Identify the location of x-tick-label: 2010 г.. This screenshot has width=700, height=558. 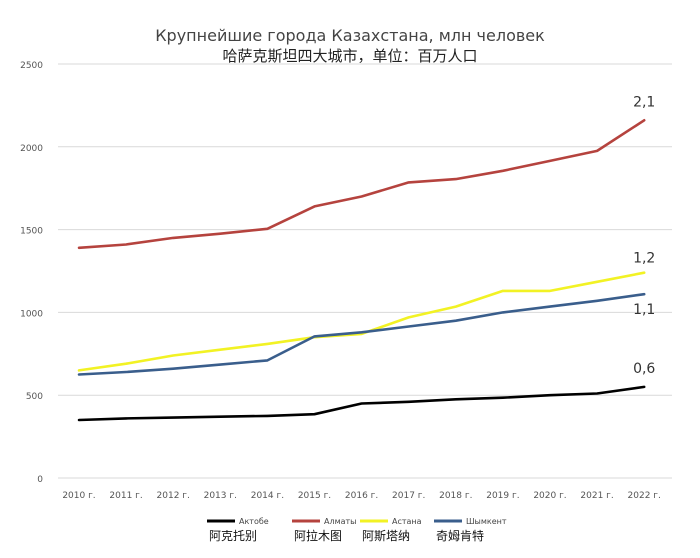
(78, 496).